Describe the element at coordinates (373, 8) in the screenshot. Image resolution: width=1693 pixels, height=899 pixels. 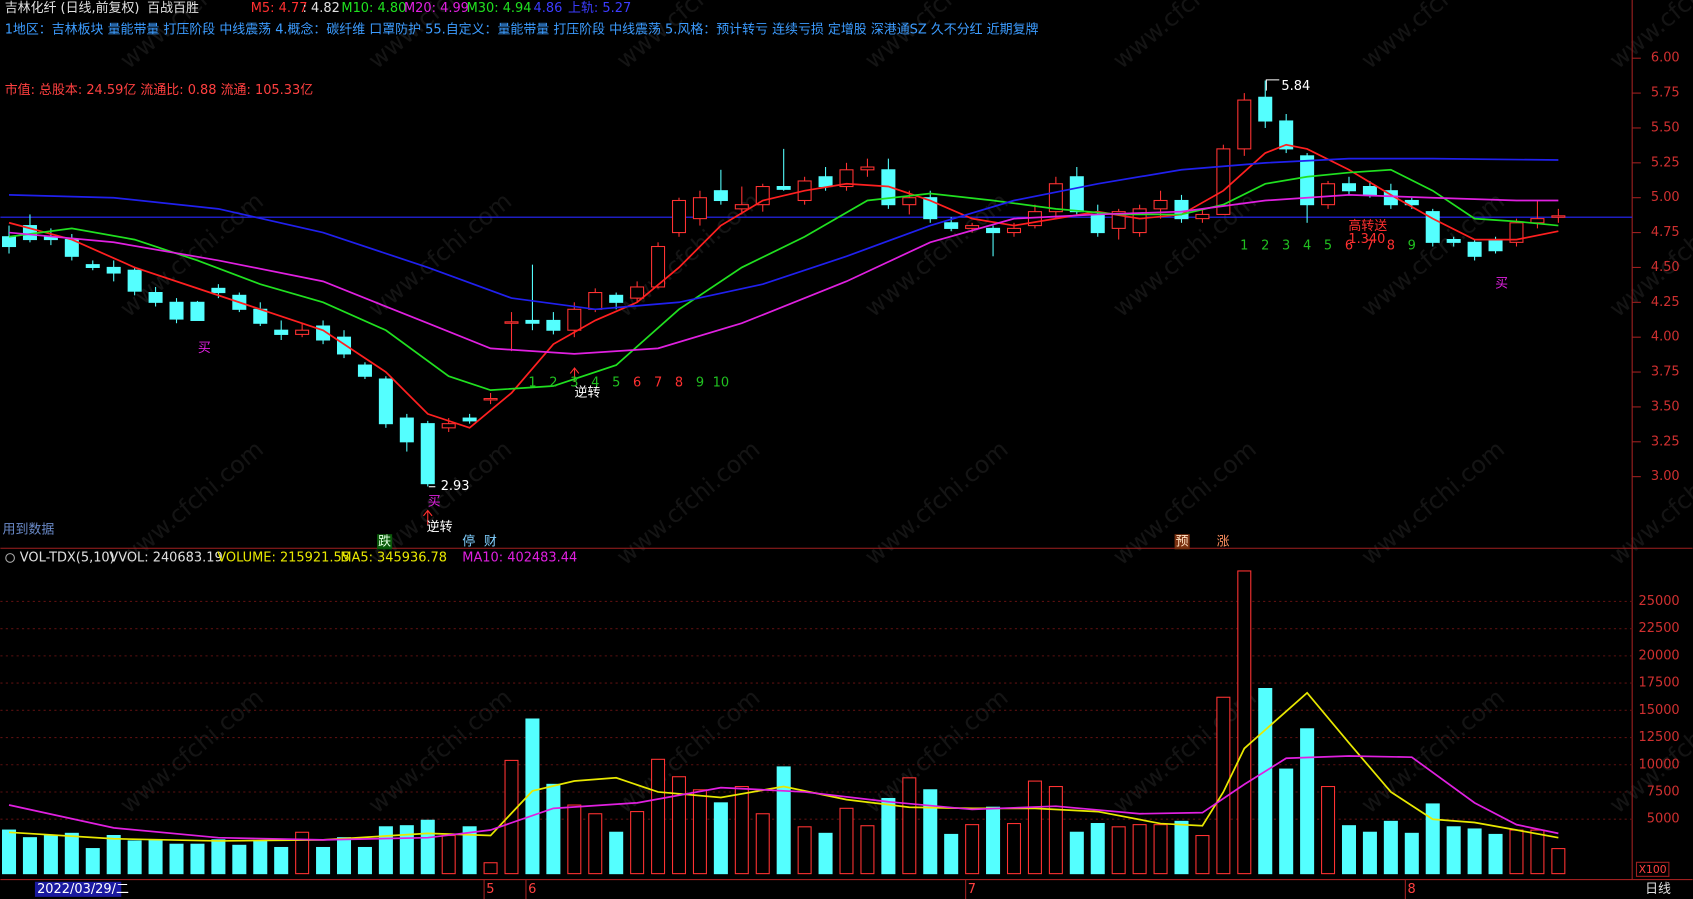
I see `ma-label: M10: 4.80` at that location.